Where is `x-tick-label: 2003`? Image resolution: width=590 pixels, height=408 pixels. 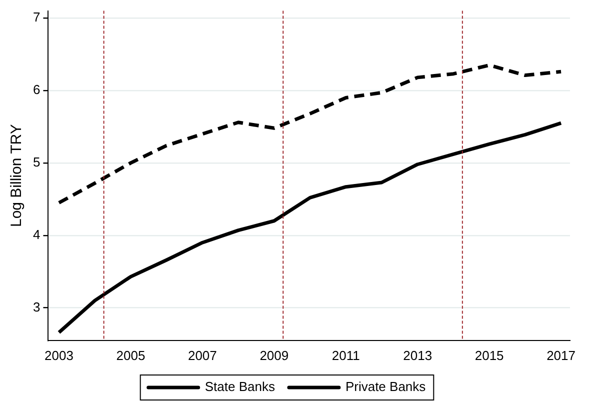
x-tick-label: 2003 is located at coordinates (59, 355).